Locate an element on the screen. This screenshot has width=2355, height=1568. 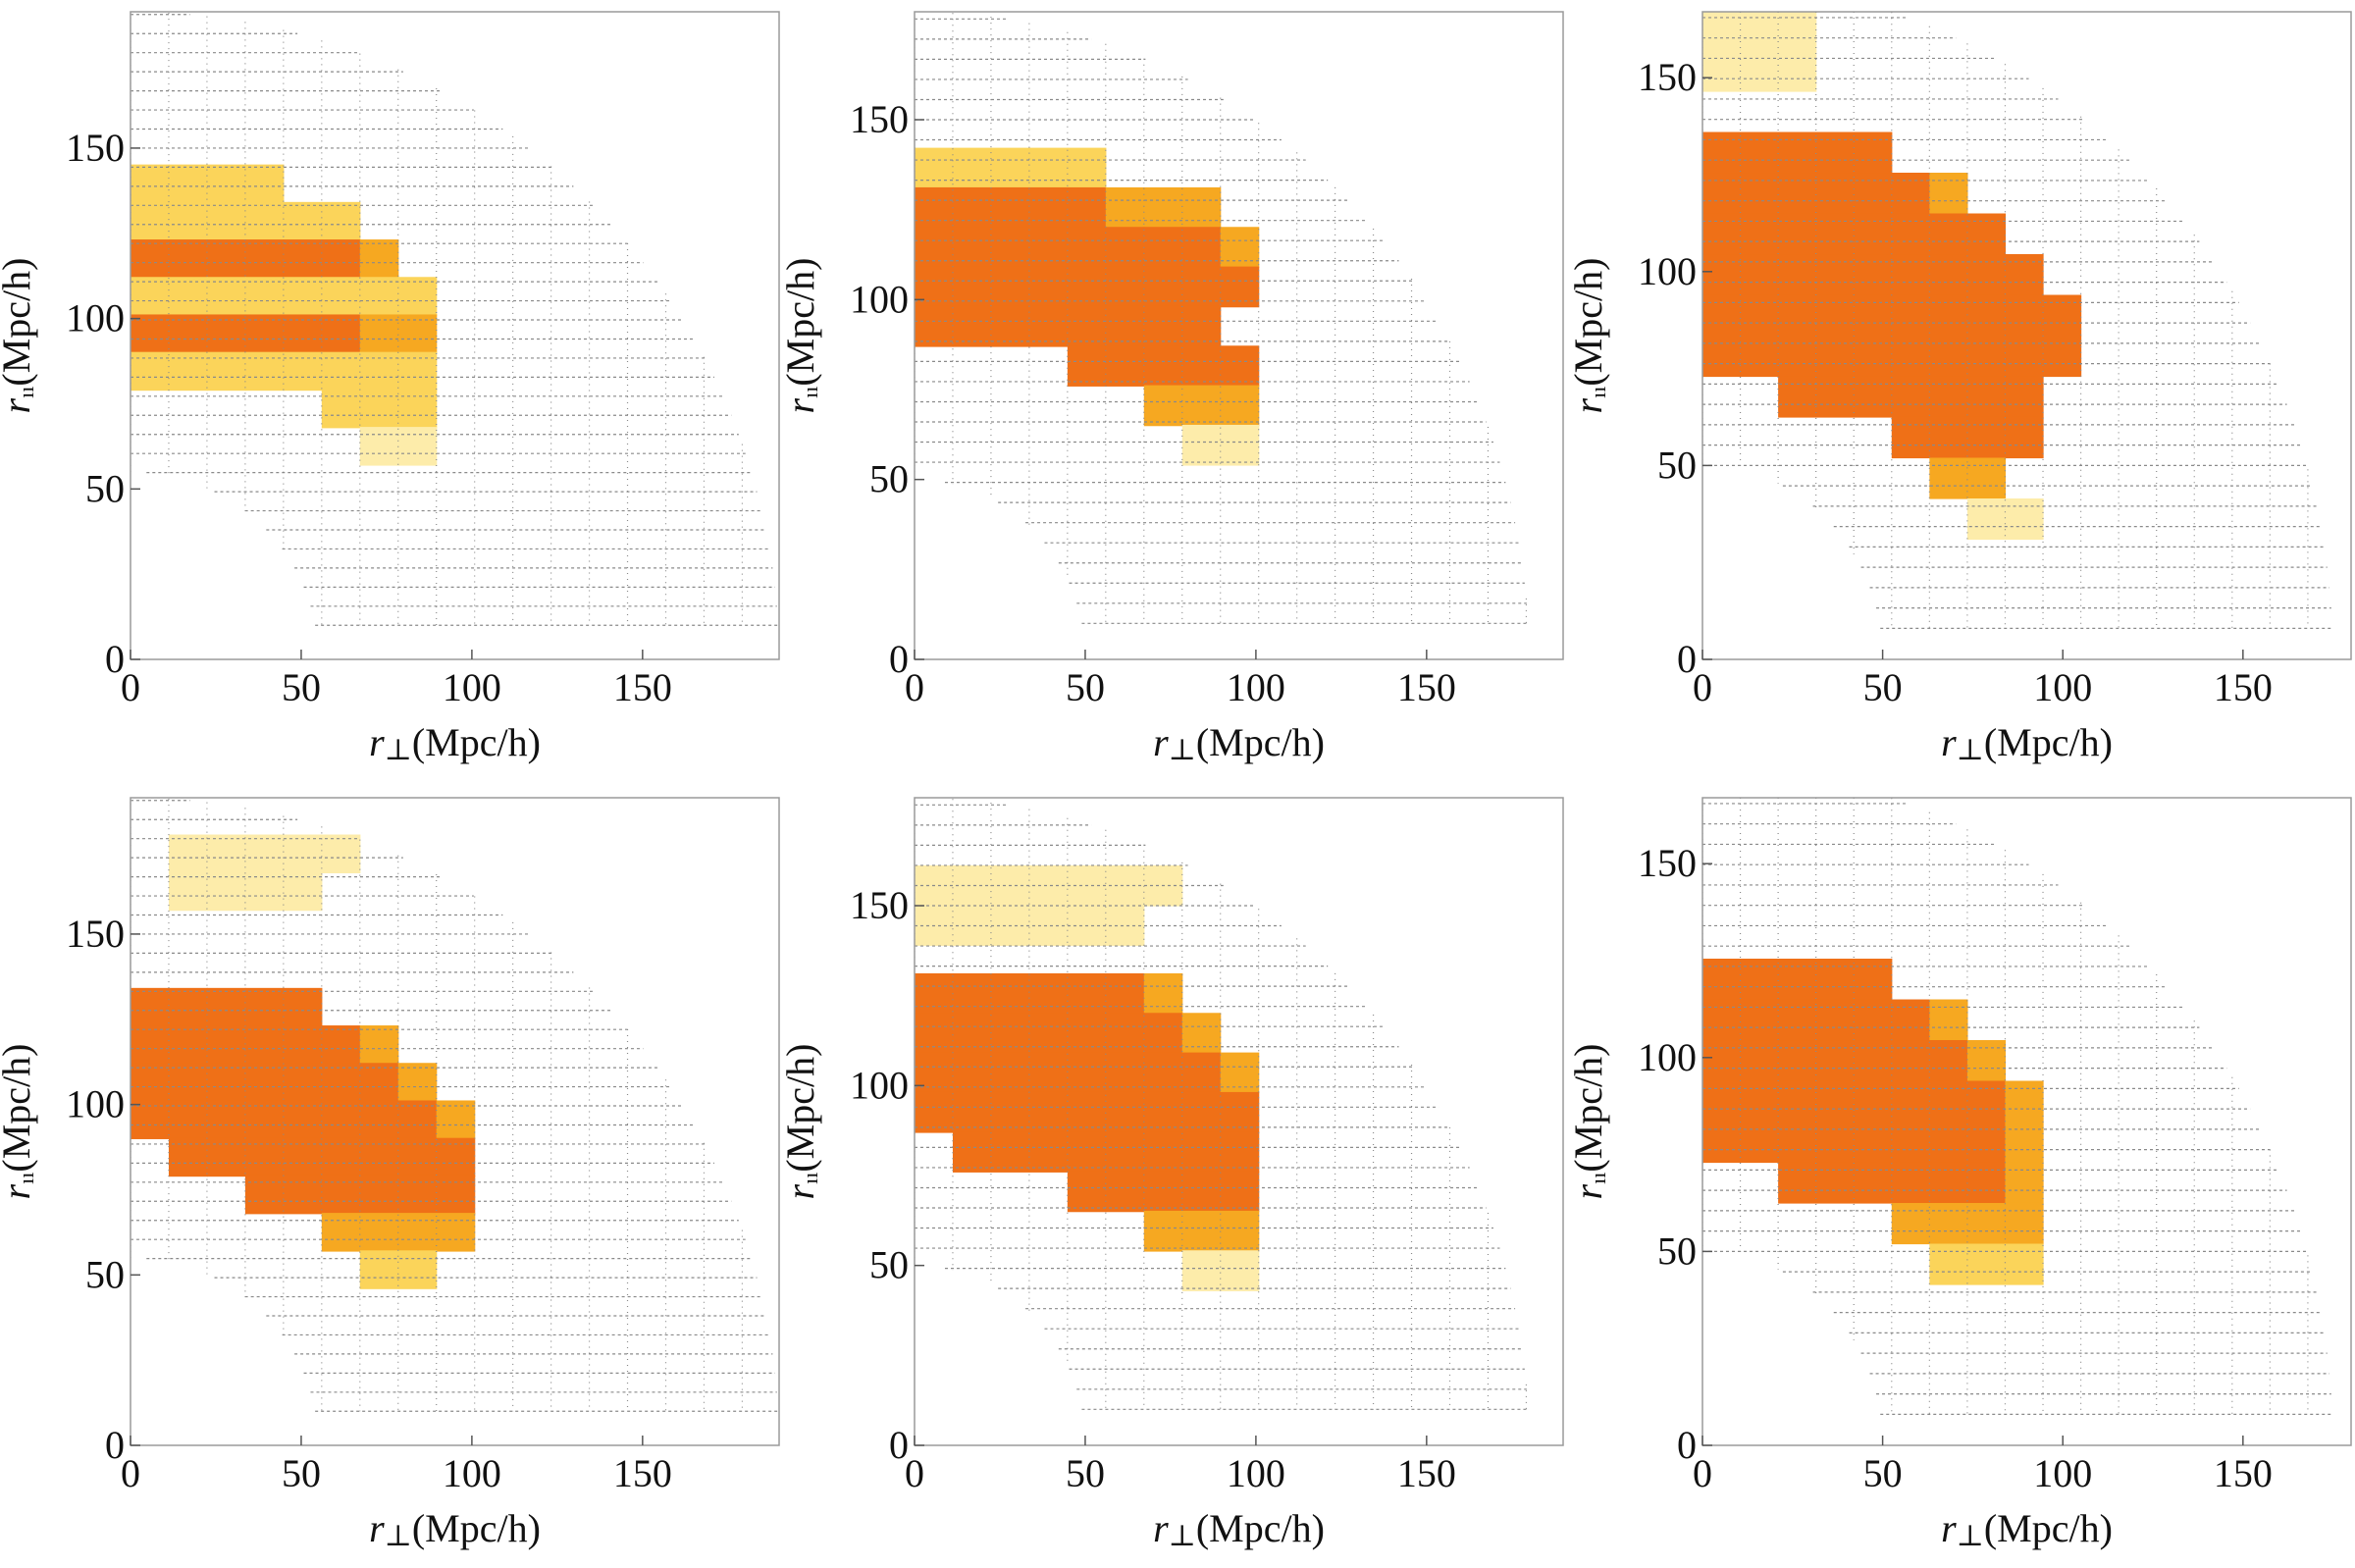
heatmap-cells is located at coordinates (1087, 1077).